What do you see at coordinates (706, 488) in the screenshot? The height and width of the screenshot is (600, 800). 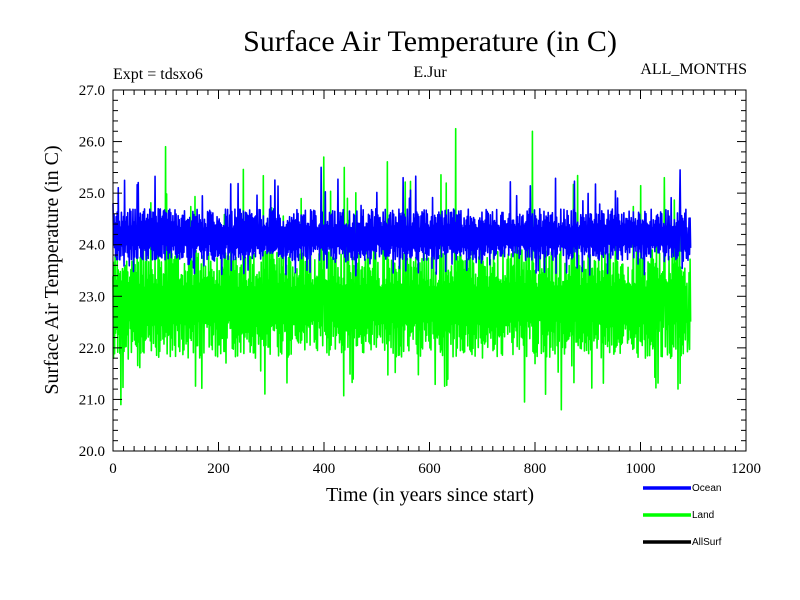 I see `legend-label-ocean: Ocean` at bounding box center [706, 488].